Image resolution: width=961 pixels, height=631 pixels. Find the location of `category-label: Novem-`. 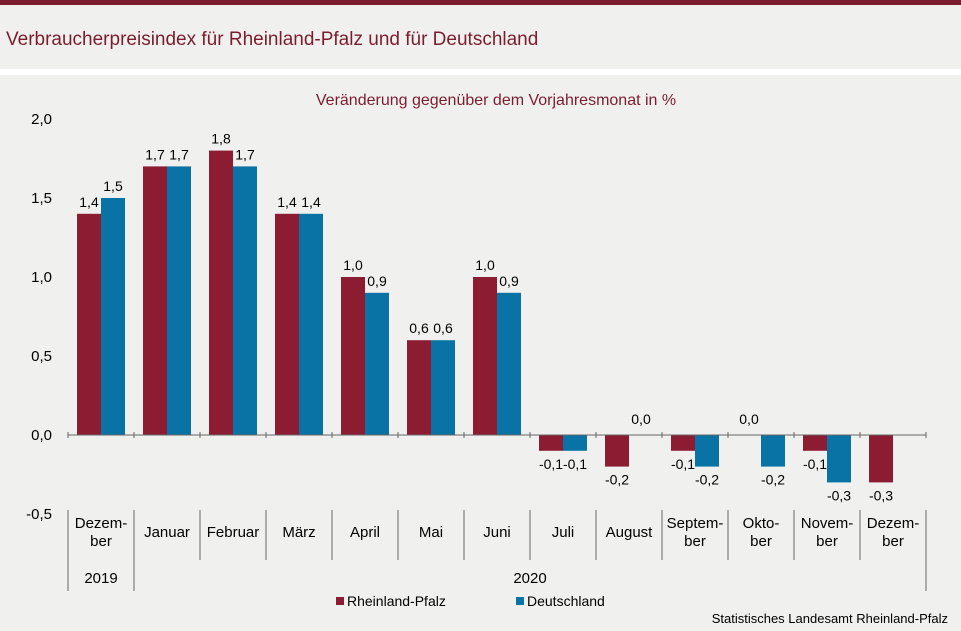

category-label: Novem- is located at coordinates (827, 523).